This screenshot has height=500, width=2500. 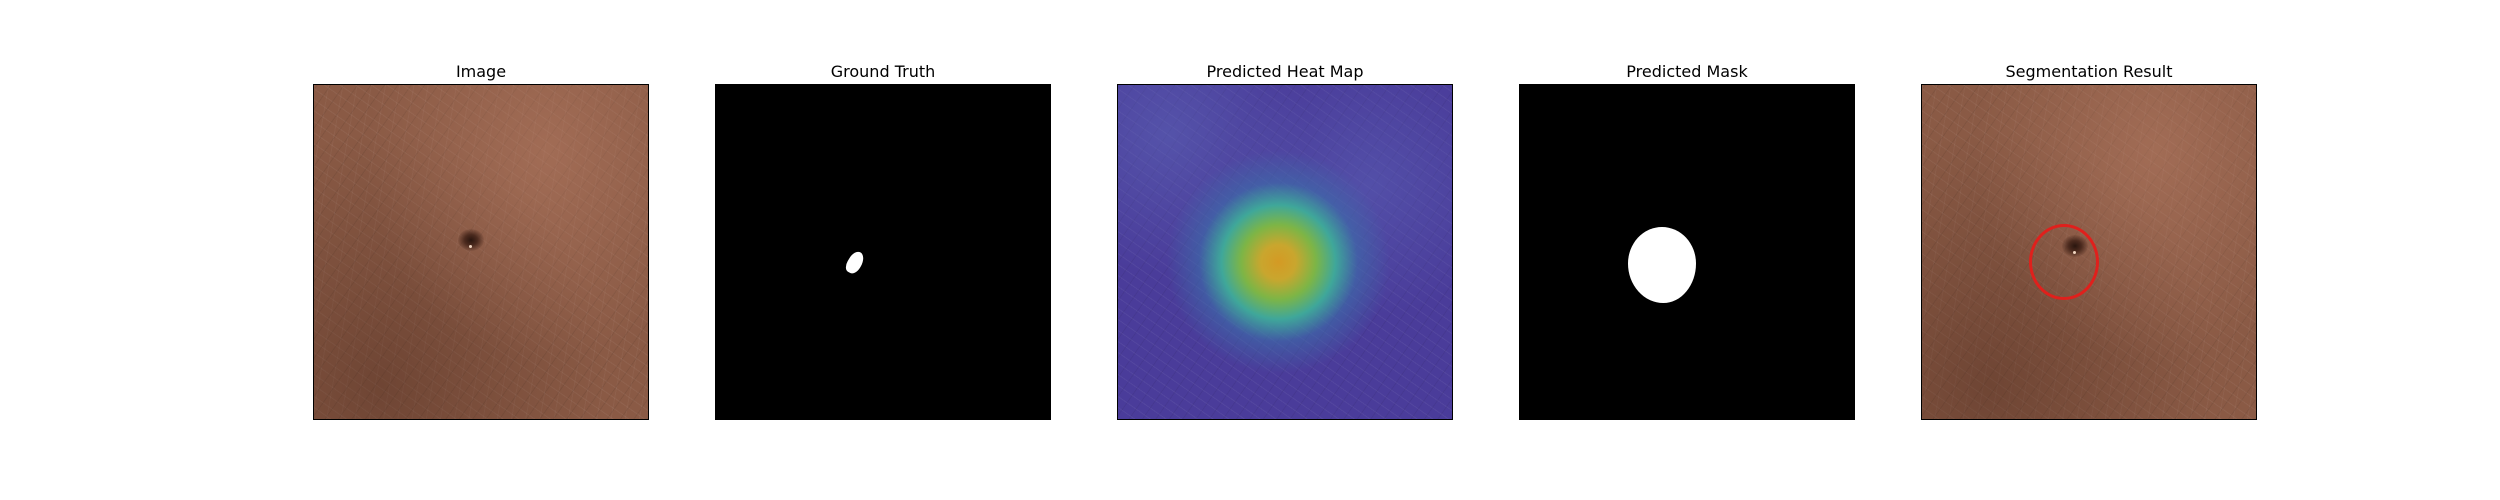 What do you see at coordinates (1662, 265) in the screenshot?
I see `predicted-region` at bounding box center [1662, 265].